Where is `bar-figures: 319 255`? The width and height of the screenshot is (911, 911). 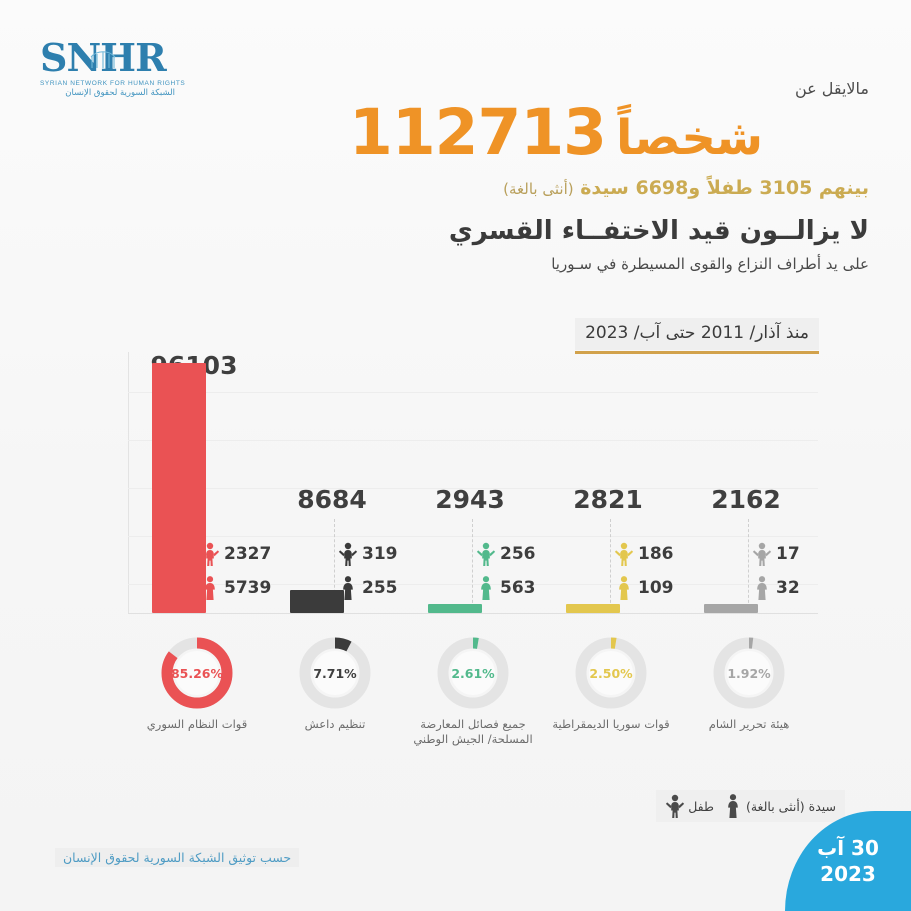
bar-figures: 319 255 is located at coordinates (393, 571).